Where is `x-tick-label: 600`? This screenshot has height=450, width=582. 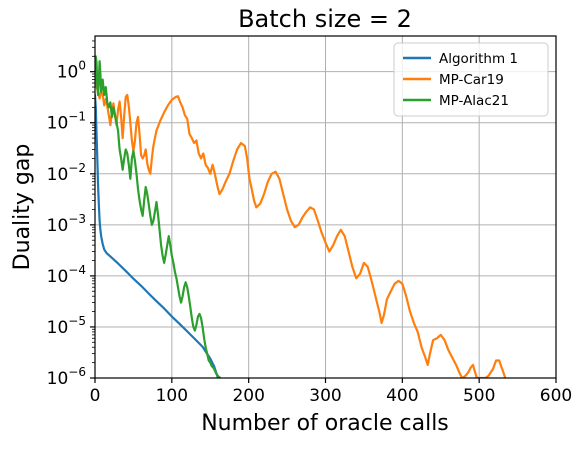 x-tick-label: 600 is located at coordinates (556, 396).